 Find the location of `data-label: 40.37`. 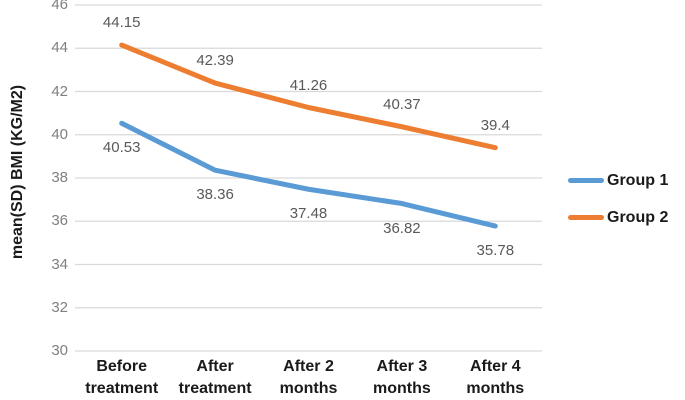

data-label: 40.37 is located at coordinates (402, 104).